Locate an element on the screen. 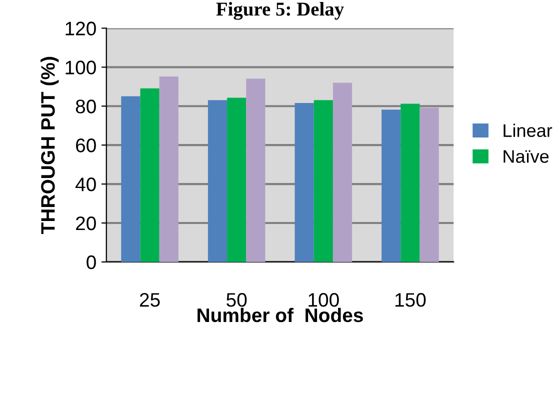 Image resolution: width=560 pixels, height=403 pixels. y-axis-title: THROUGH PUT (%) is located at coordinates (49, 145).